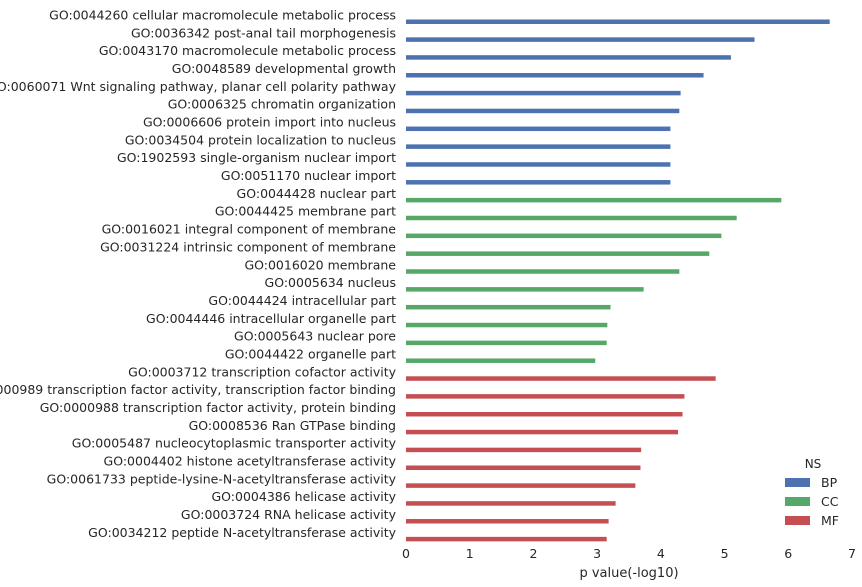 The height and width of the screenshot is (587, 862). What do you see at coordinates (308, 175) in the screenshot?
I see `category-label: GO:0051170 nuclear import` at bounding box center [308, 175].